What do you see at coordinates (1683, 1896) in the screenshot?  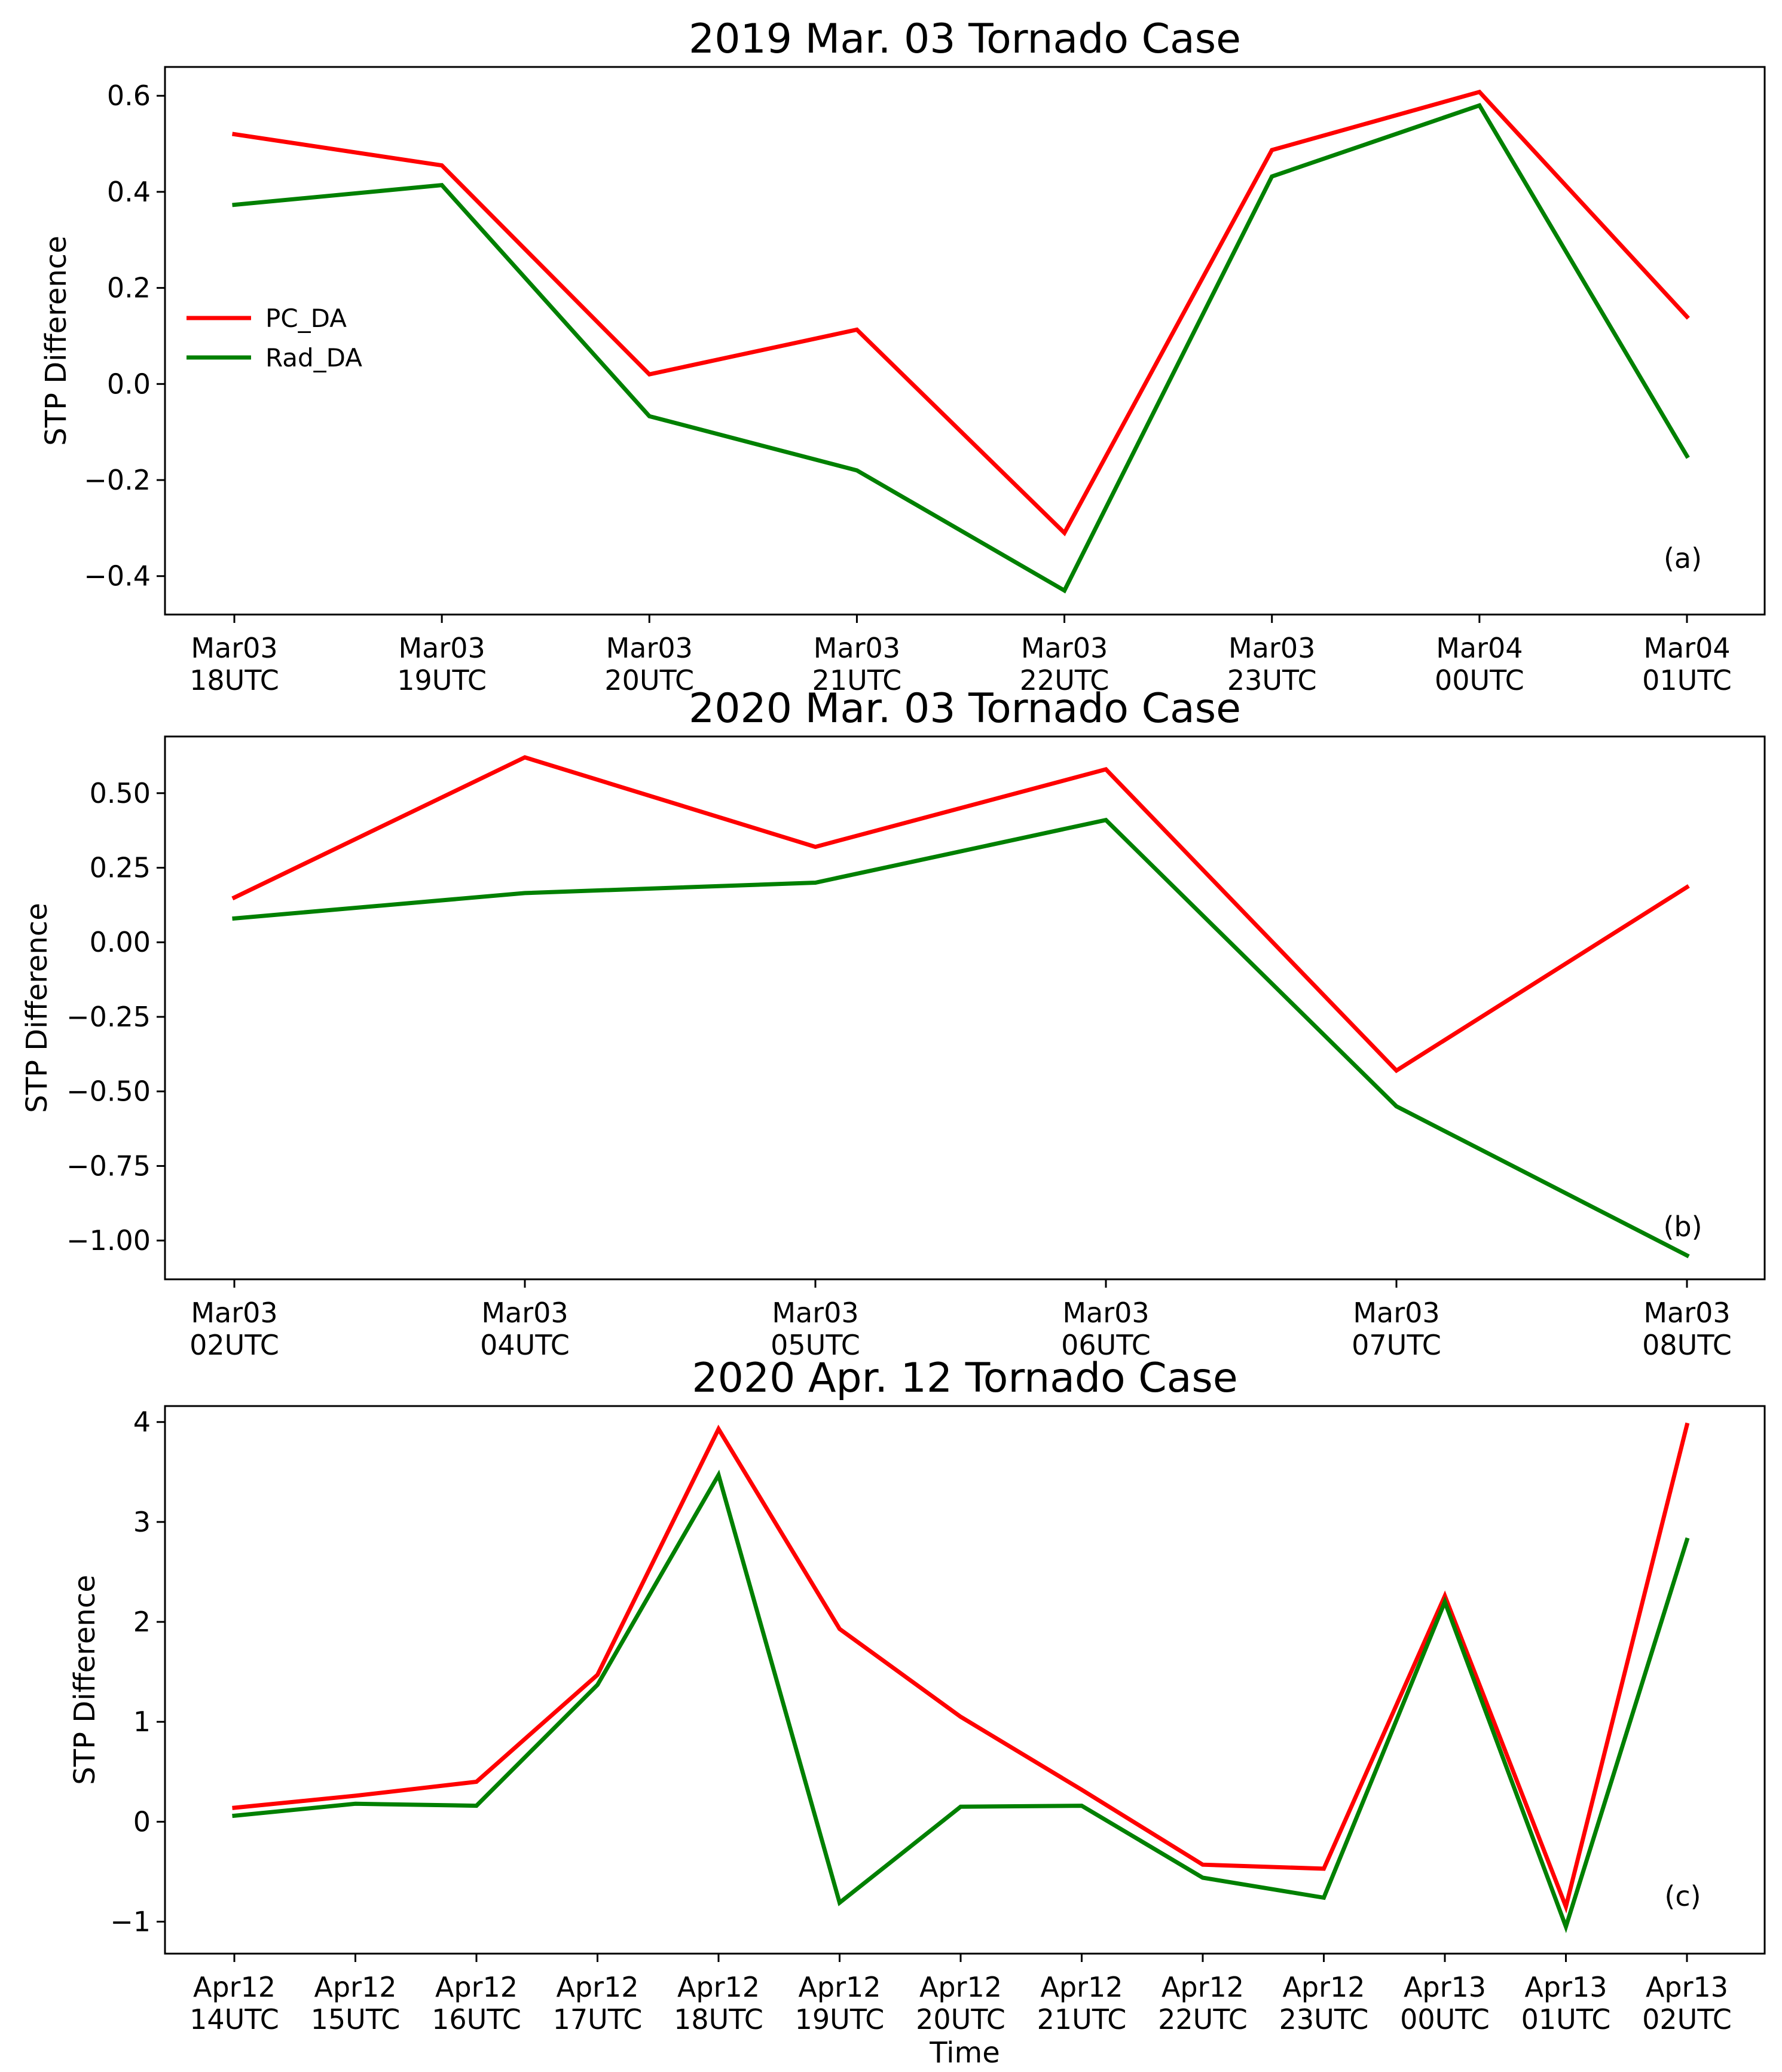 I see `panel-label: (c)` at bounding box center [1683, 1896].